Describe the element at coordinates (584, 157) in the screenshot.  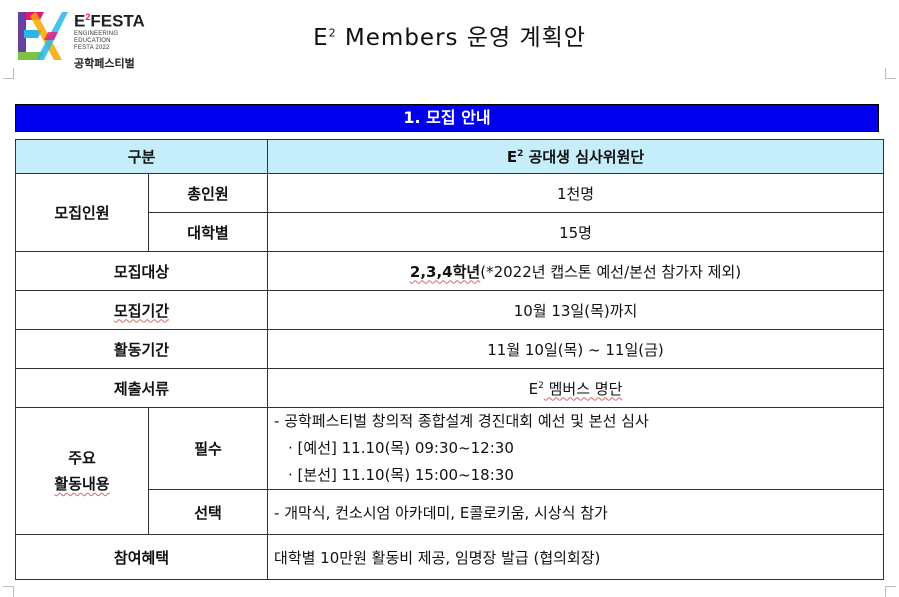
I see `header-group-rest: 공대생 심사위원단` at that location.